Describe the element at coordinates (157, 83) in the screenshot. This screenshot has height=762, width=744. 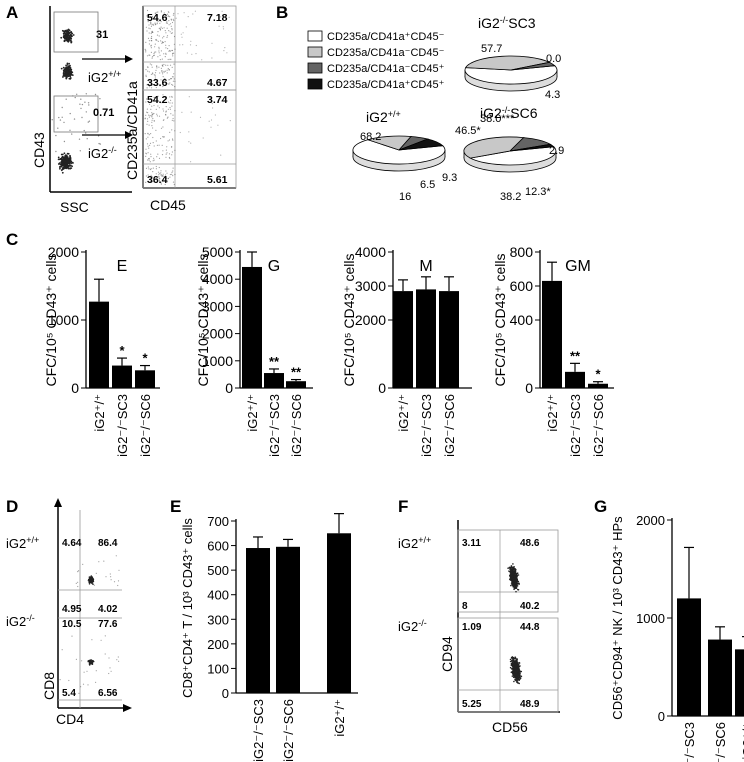
I see `quad-top-ll: 33.6` at that location.